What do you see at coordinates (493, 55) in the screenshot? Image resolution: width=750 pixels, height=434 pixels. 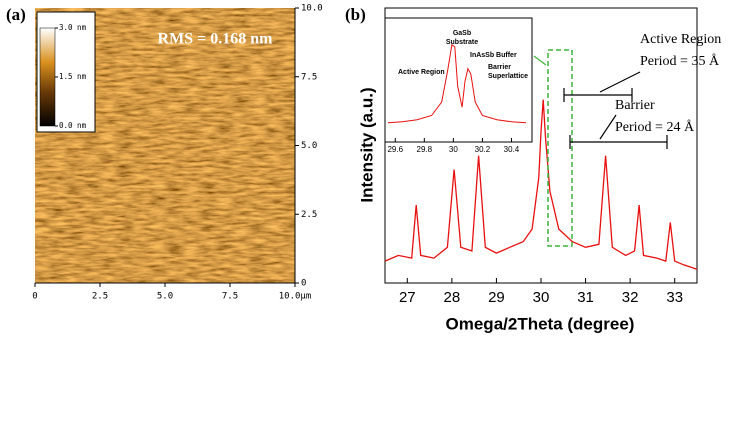 I see `inset-annotation: InAsSb Buffer` at bounding box center [493, 55].